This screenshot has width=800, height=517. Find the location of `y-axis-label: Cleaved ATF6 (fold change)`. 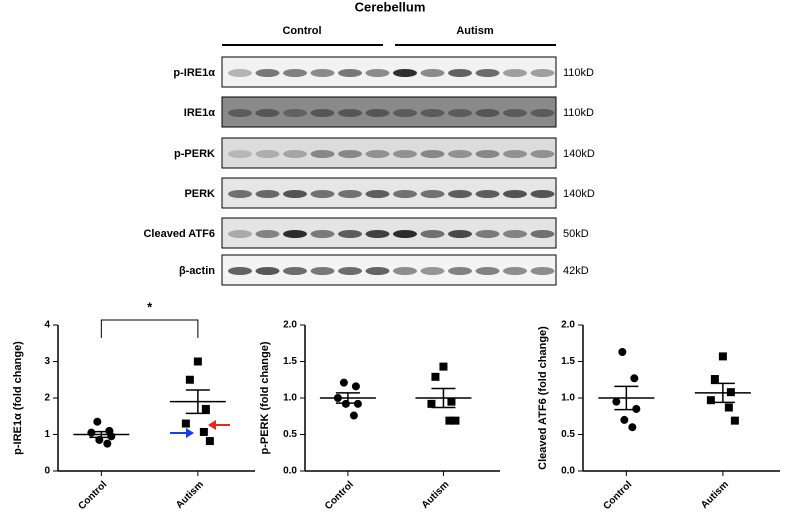

y-axis-label: Cleaved ATF6 (fold change) is located at coordinates (543, 398).